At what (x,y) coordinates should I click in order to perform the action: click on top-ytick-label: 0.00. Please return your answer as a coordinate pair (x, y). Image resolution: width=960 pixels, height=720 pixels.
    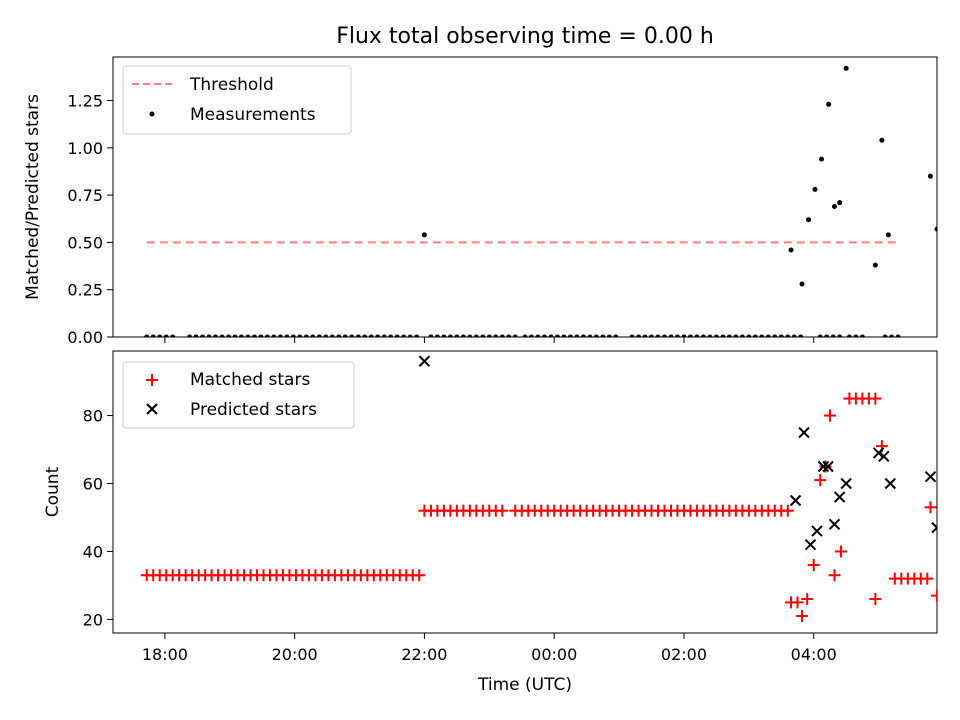
    Looking at the image, I should click on (85, 337).